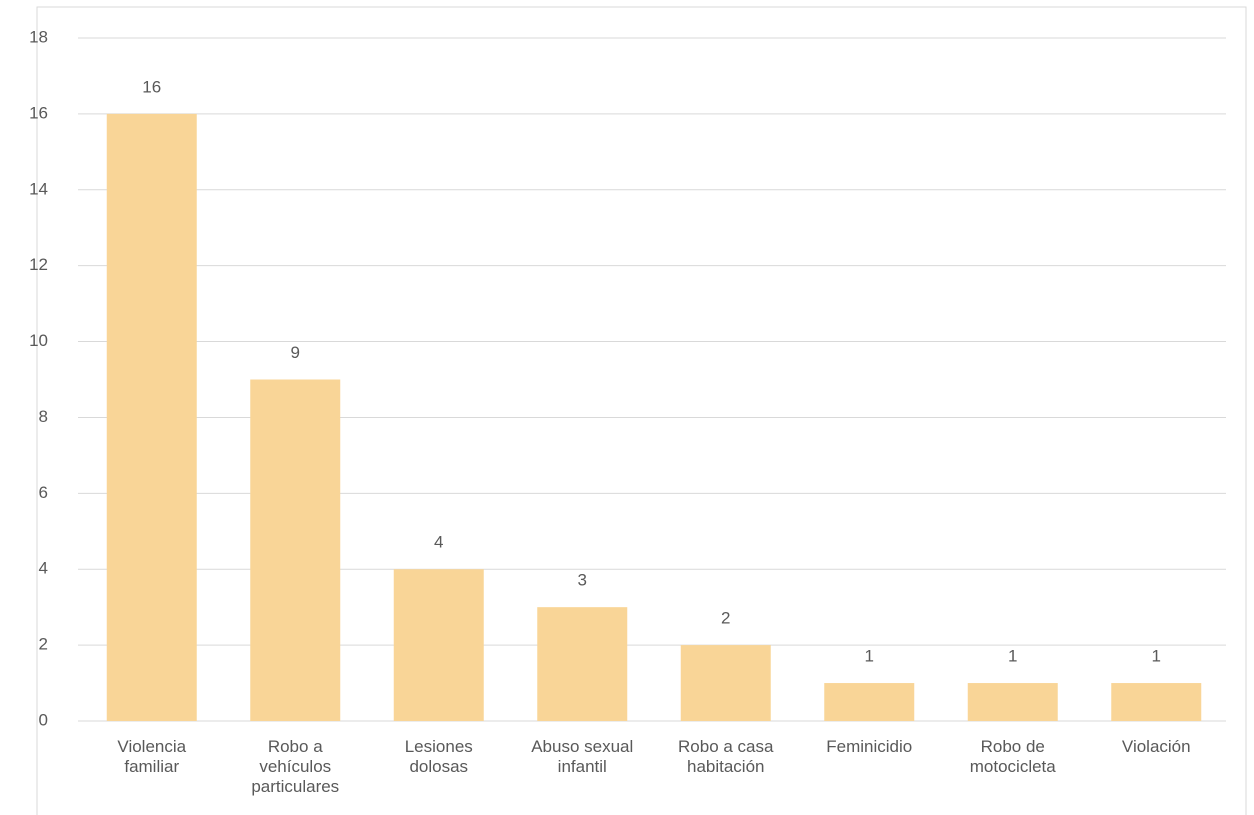 This screenshot has height=815, width=1254. What do you see at coordinates (38, 264) in the screenshot?
I see `y-tick-label: 12` at bounding box center [38, 264].